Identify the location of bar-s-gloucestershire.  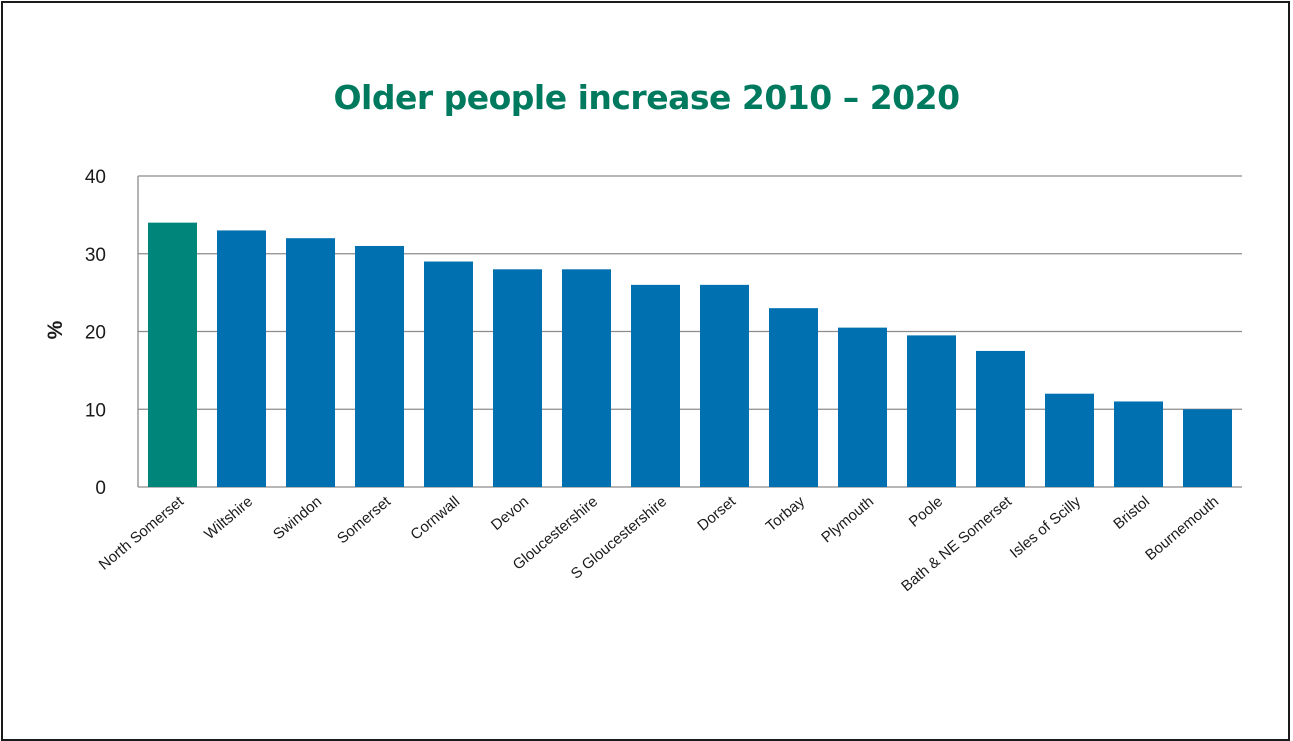
(655, 385).